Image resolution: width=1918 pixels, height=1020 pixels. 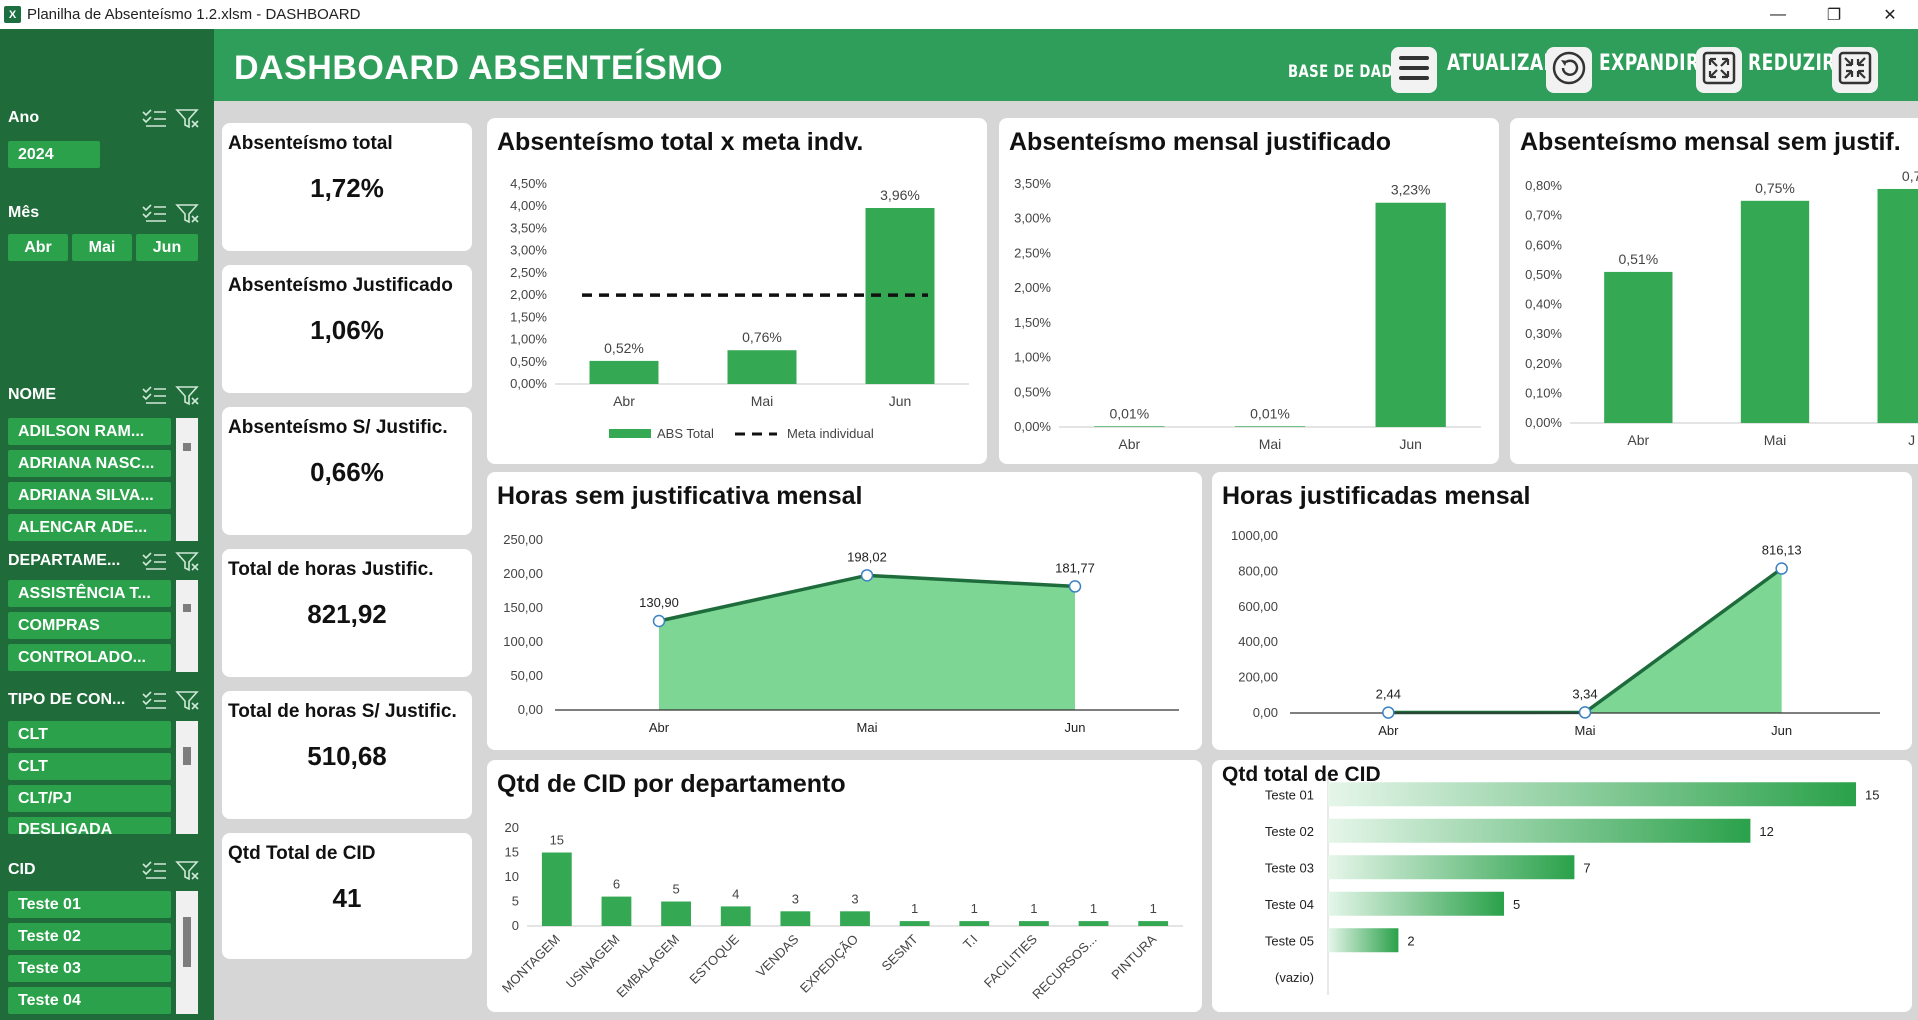 What do you see at coordinates (593, 962) in the screenshot?
I see `x-tick-label: USINAGEM` at bounding box center [593, 962].